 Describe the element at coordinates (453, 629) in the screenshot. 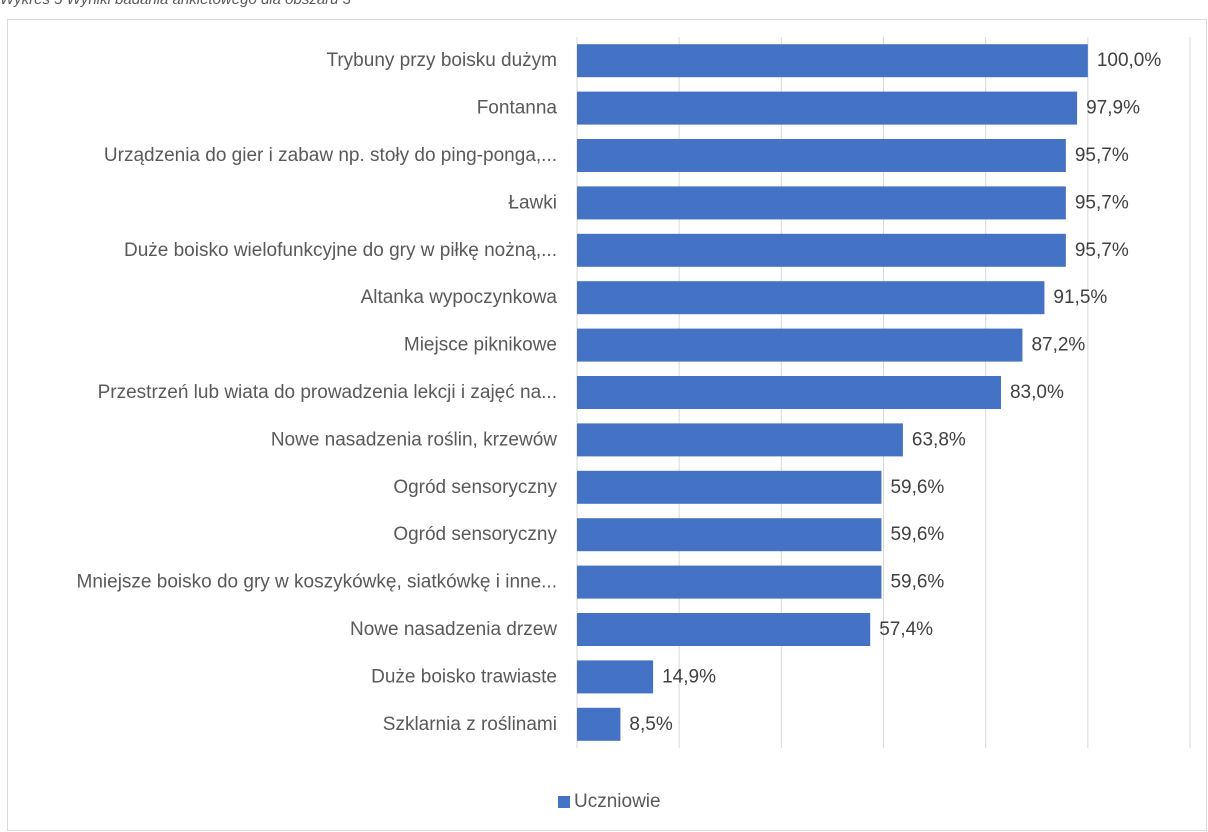

I see `category-label: Nowe nasadzenia drzew` at that location.